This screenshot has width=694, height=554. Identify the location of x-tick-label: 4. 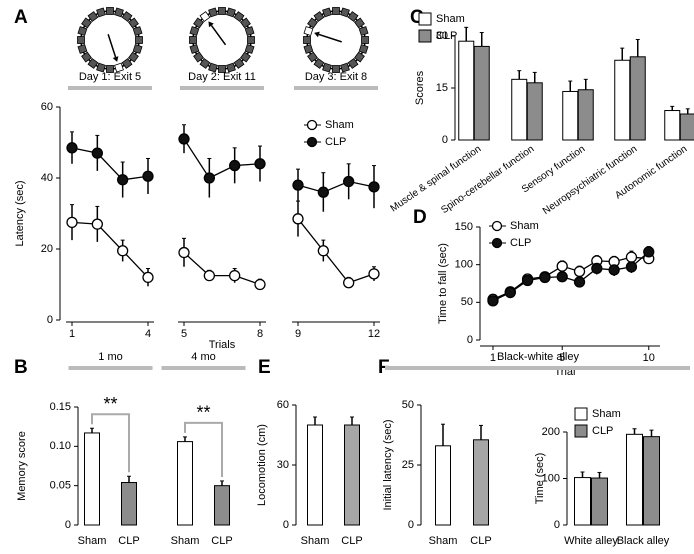
(148, 334).